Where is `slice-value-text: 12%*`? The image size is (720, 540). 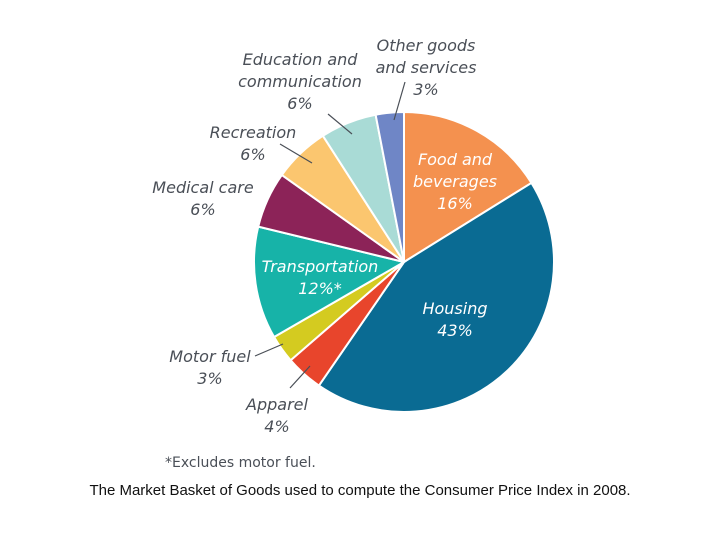
slice-value-text: 12%* is located at coordinates (320, 288).